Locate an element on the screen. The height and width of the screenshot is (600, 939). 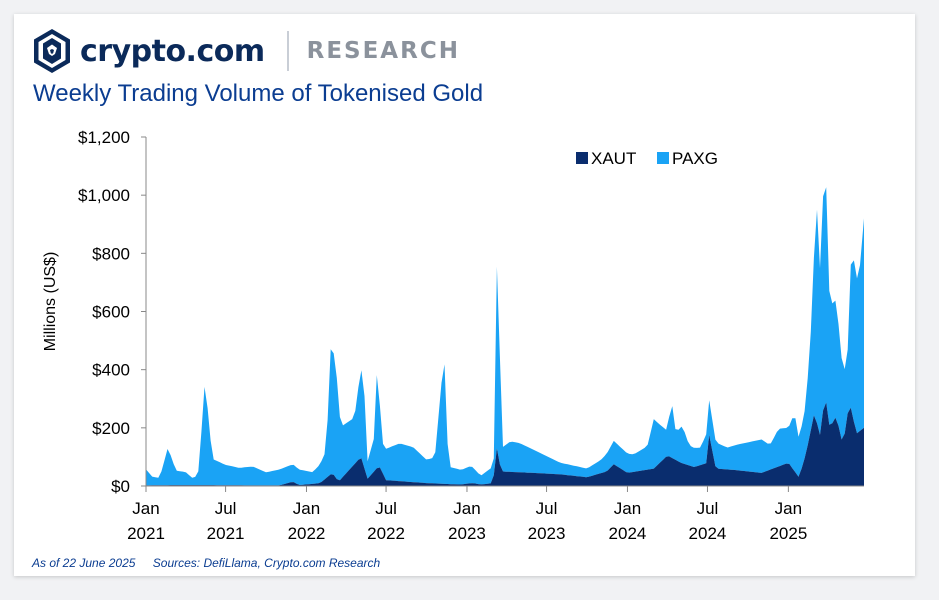
brand-name: crypto.com is located at coordinates (172, 51).